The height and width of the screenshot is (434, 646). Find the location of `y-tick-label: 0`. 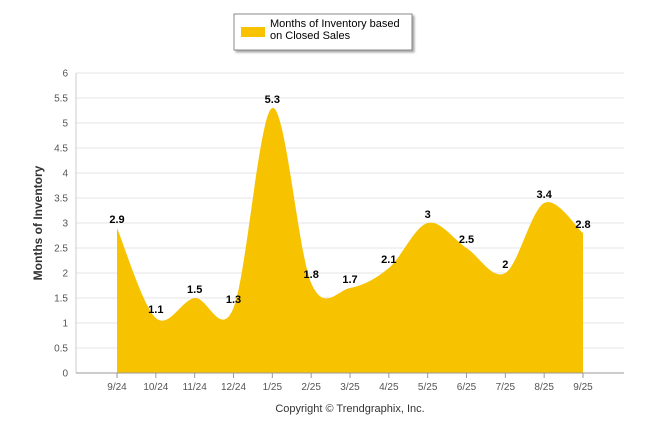

y-tick-label: 0 is located at coordinates (65, 374).